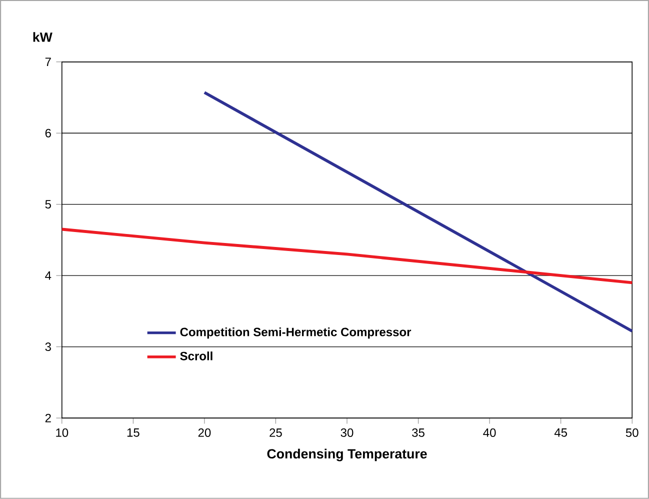 The height and width of the screenshot is (499, 649). I want to click on x-axis-title: Condensing Temperature, so click(347, 455).